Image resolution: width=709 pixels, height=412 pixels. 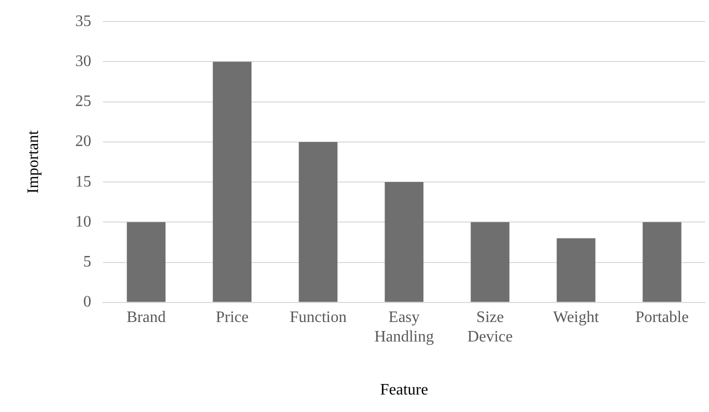 I want to click on y-tick-label: 10, so click(x=83, y=221).